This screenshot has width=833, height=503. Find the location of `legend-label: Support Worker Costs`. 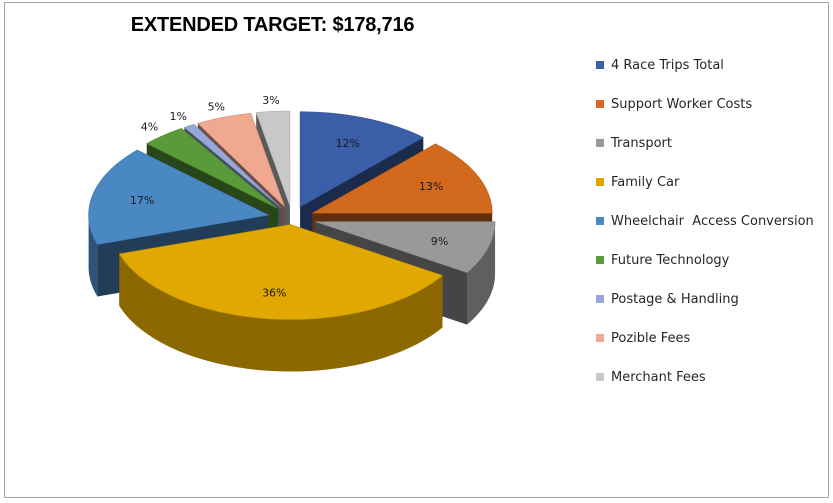

legend-label: Support Worker Costs is located at coordinates (682, 104).